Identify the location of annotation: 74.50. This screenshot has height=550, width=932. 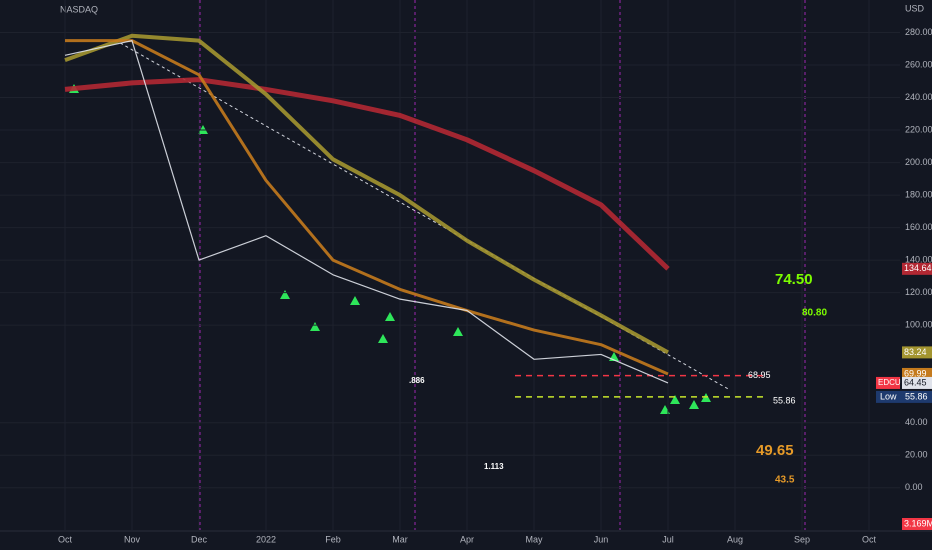
(794, 279).